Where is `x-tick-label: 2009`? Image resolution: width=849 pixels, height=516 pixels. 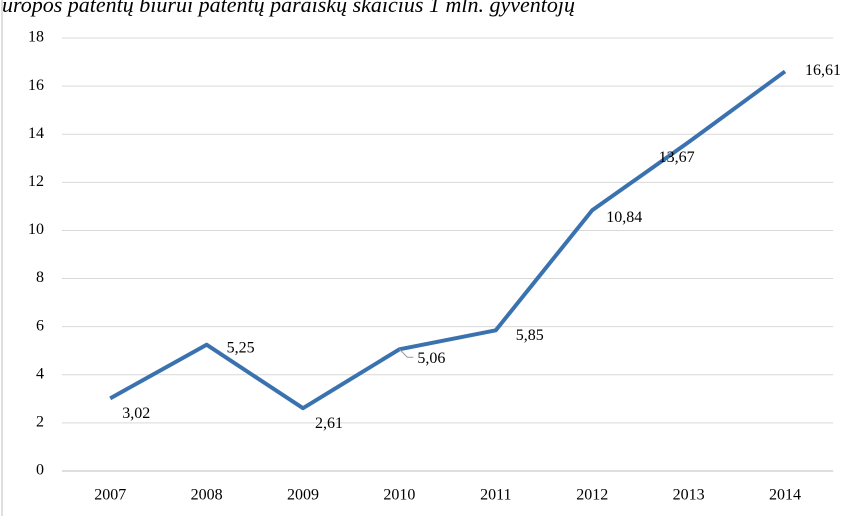 x-tick-label: 2009 is located at coordinates (303, 495).